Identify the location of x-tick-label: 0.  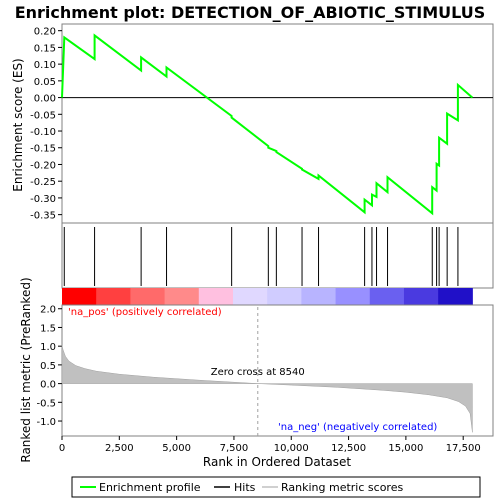
(62, 448).